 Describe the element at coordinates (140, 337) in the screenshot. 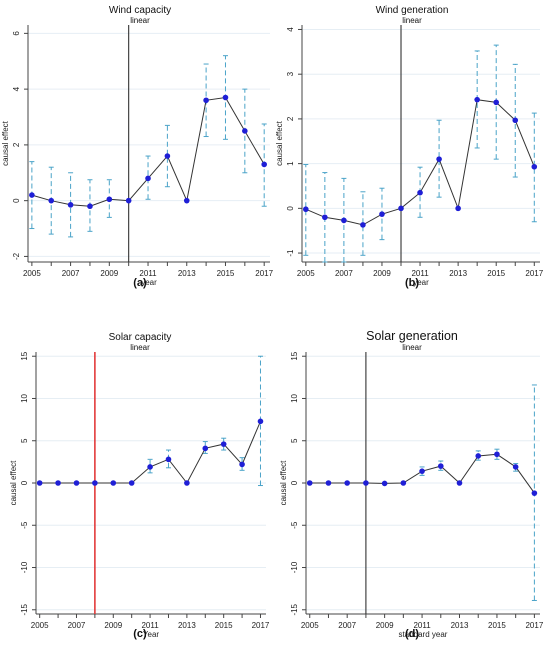

I see `panel-title: Solar capacity` at that location.